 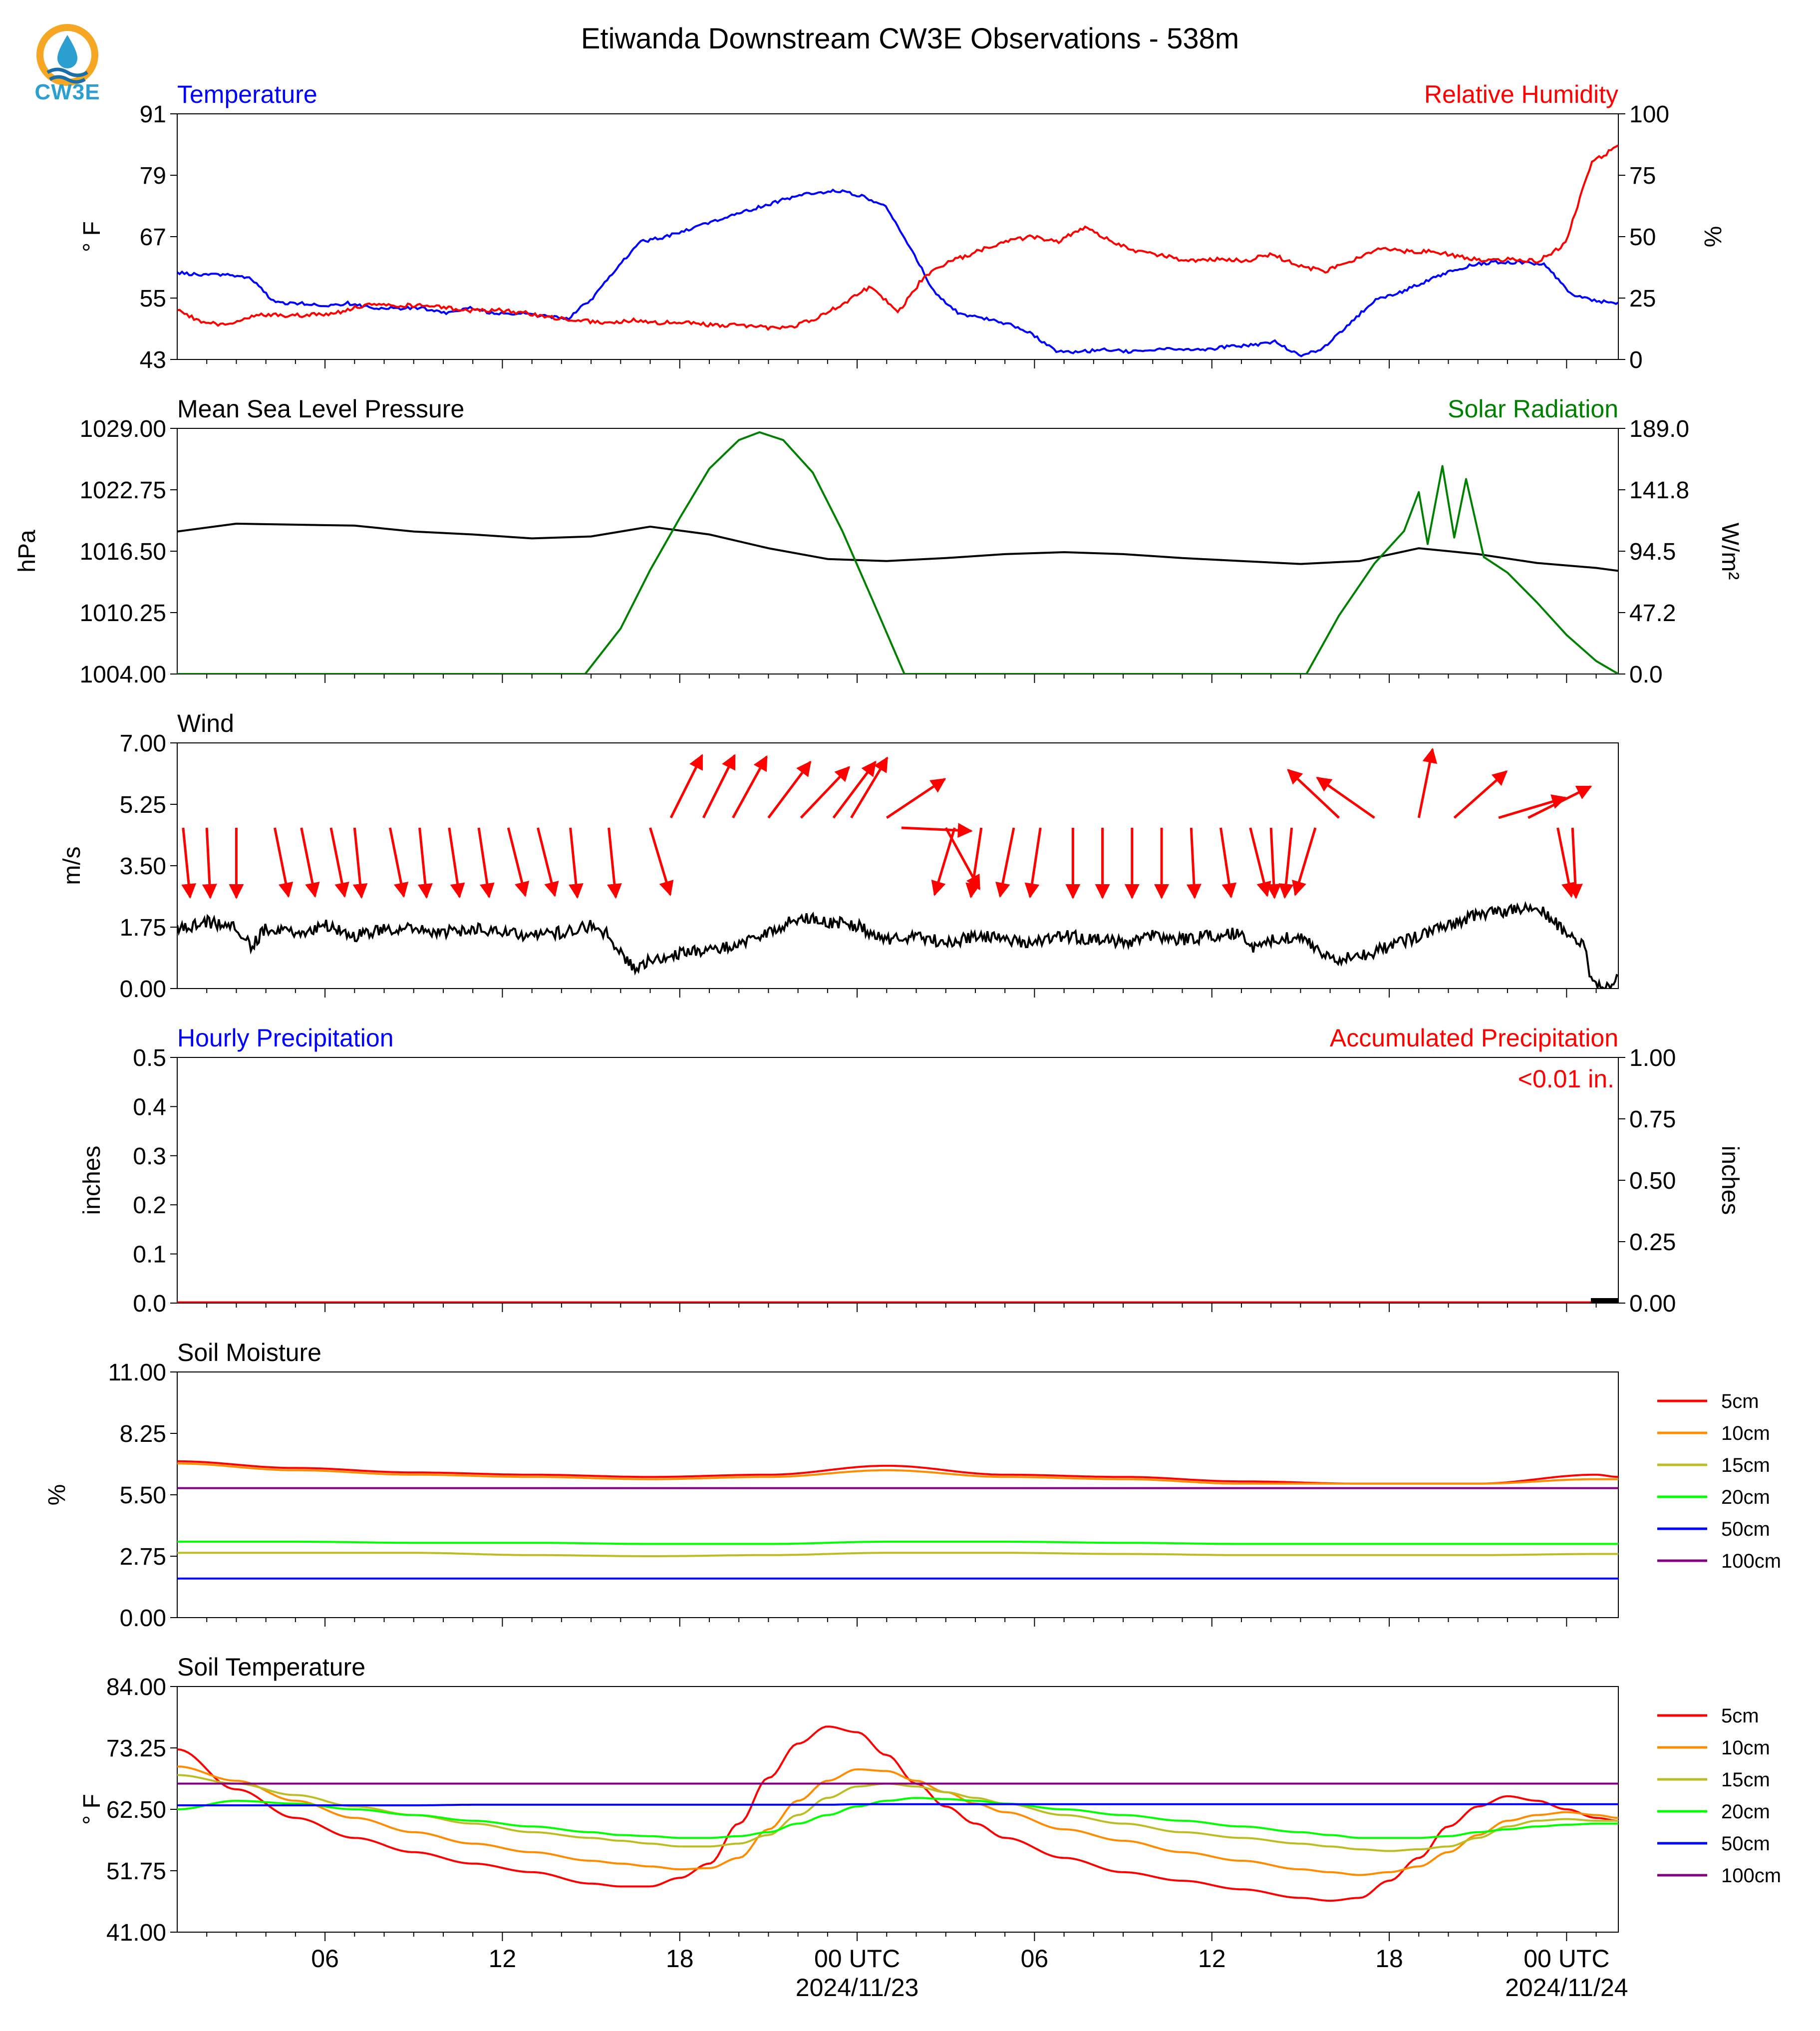 I want to click on y-tick-label: 11.00, so click(x=137, y=1373).